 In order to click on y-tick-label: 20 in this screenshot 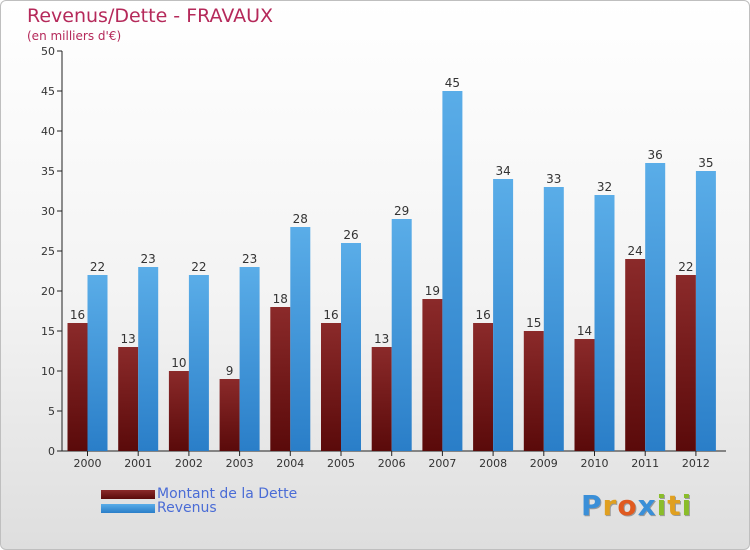, I will do `click(48, 291)`.